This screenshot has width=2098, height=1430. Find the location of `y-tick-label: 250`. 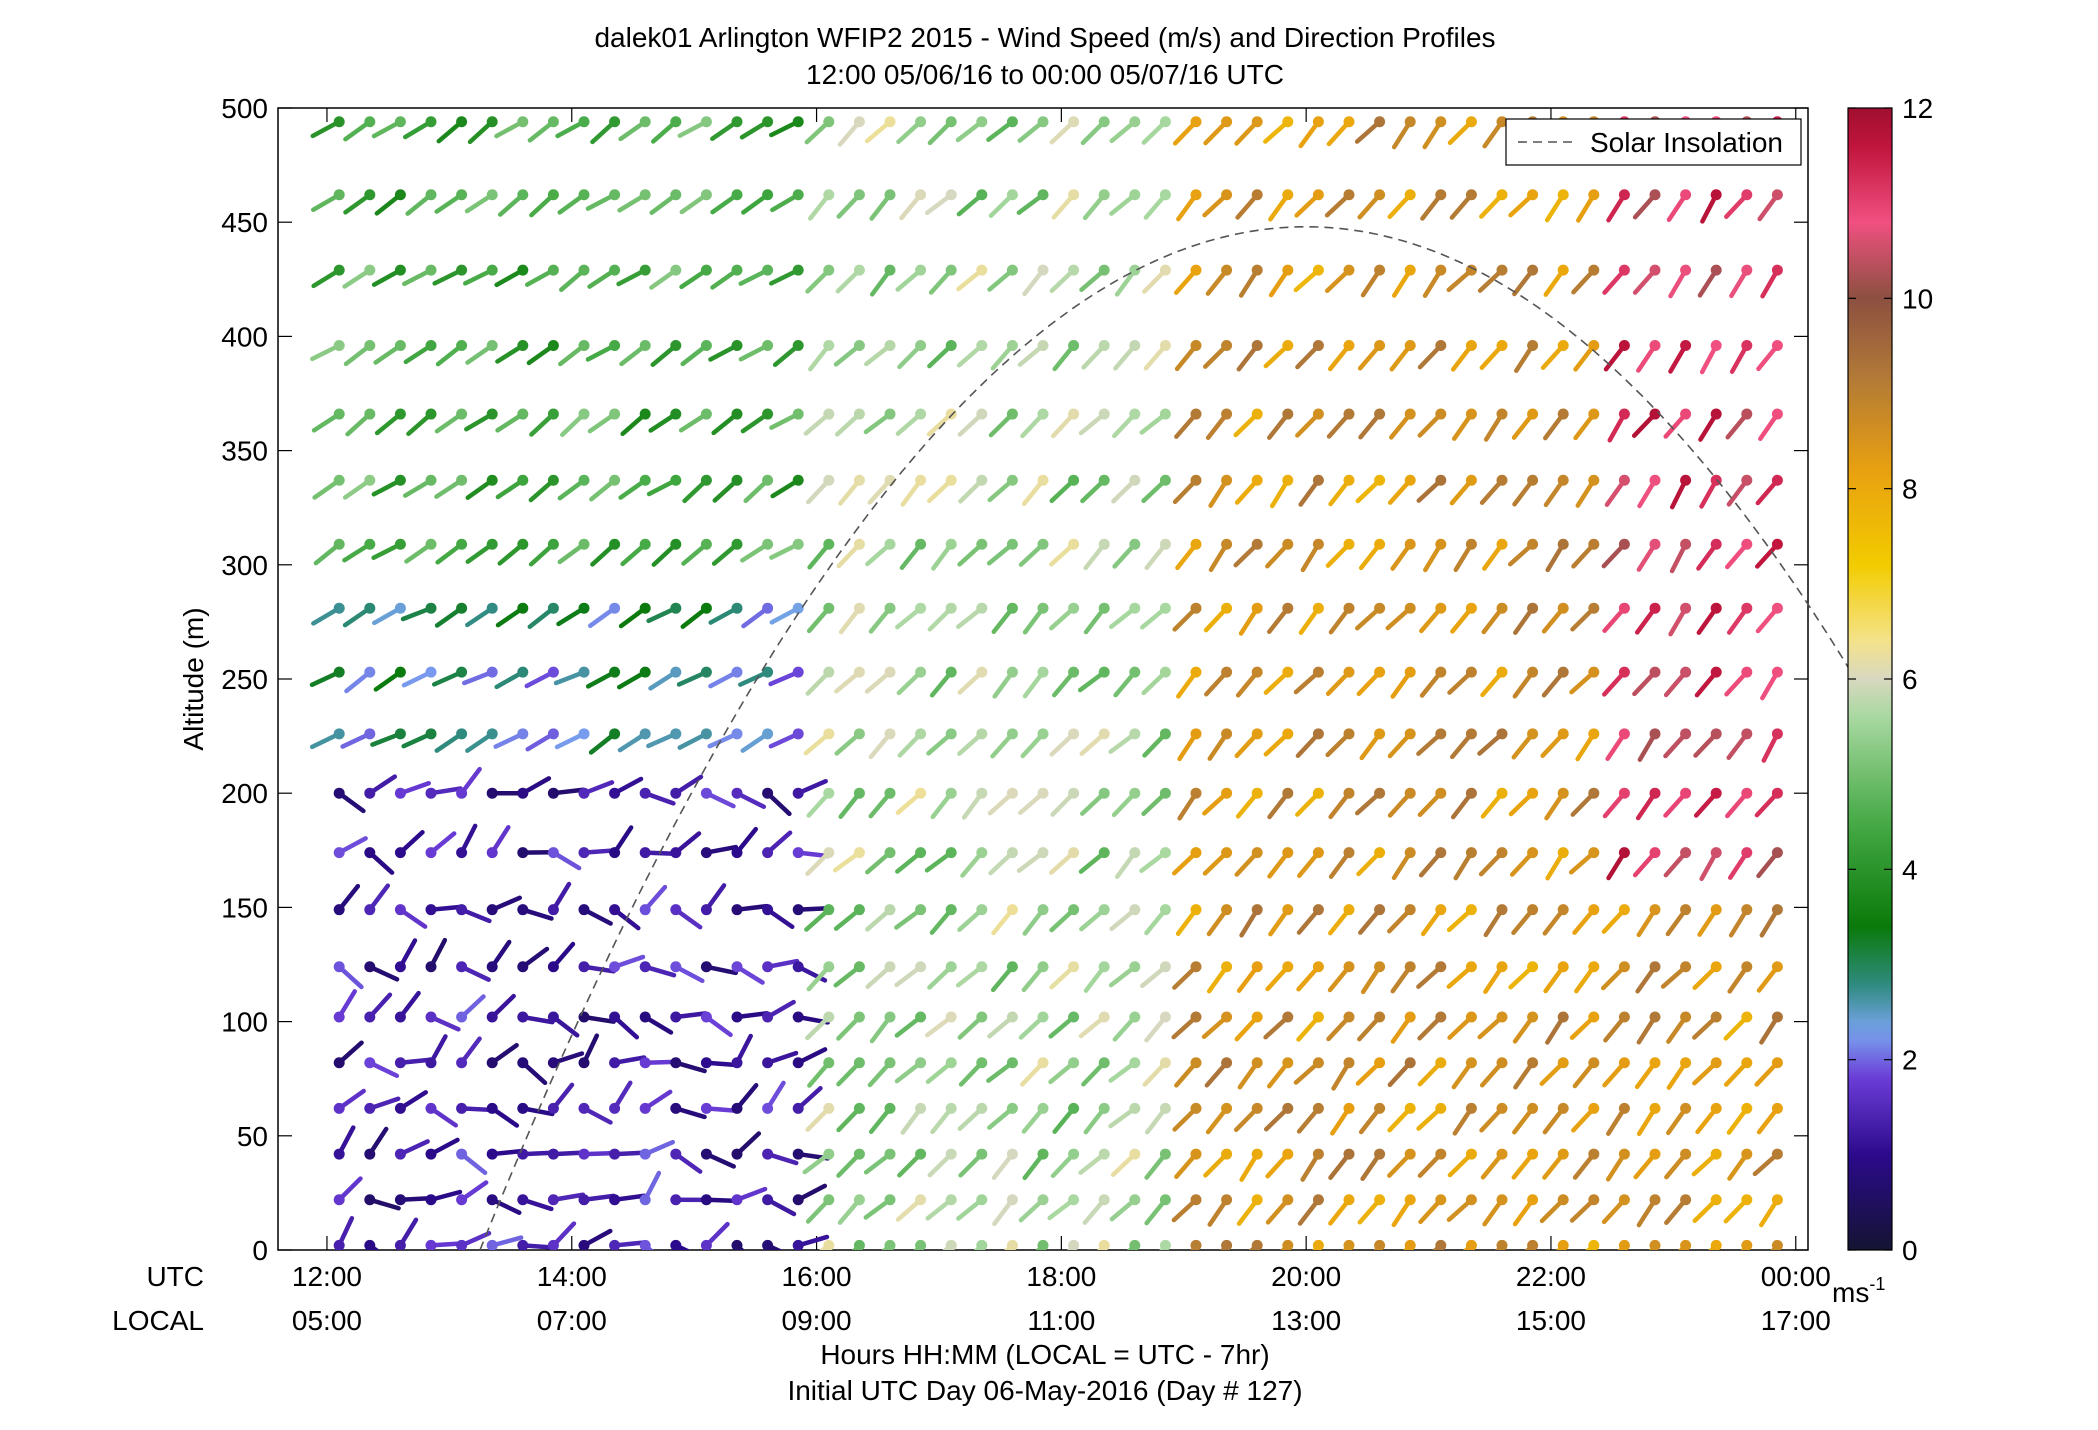

y-tick-label: 250 is located at coordinates (244, 679).